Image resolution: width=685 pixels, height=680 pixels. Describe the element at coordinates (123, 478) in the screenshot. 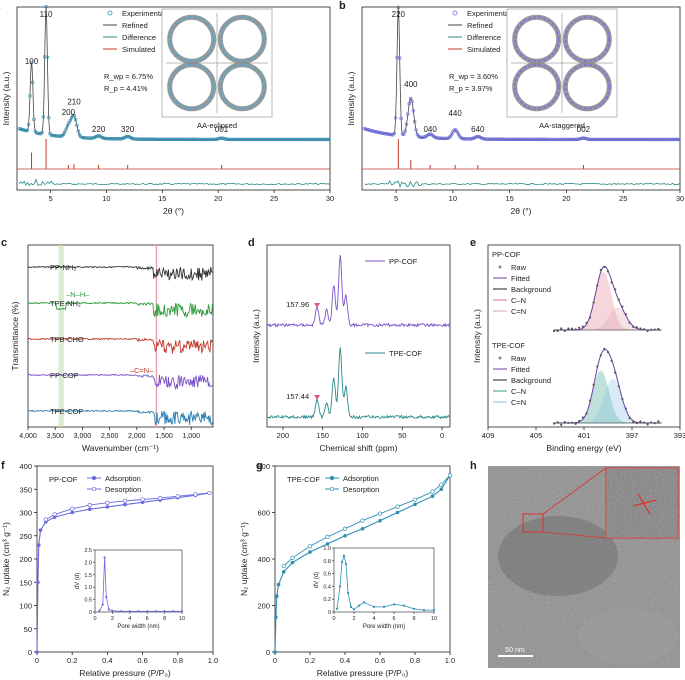

I see `legend-label: Adsorption` at that location.